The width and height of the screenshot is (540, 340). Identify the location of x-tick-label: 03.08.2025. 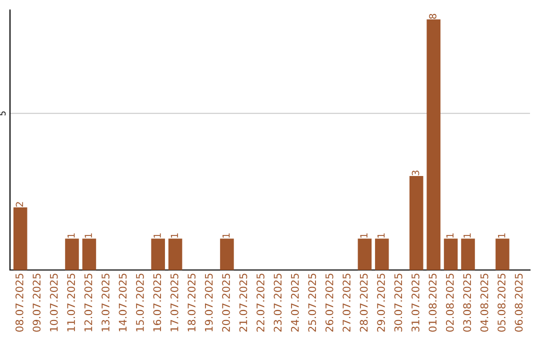
(467, 303).